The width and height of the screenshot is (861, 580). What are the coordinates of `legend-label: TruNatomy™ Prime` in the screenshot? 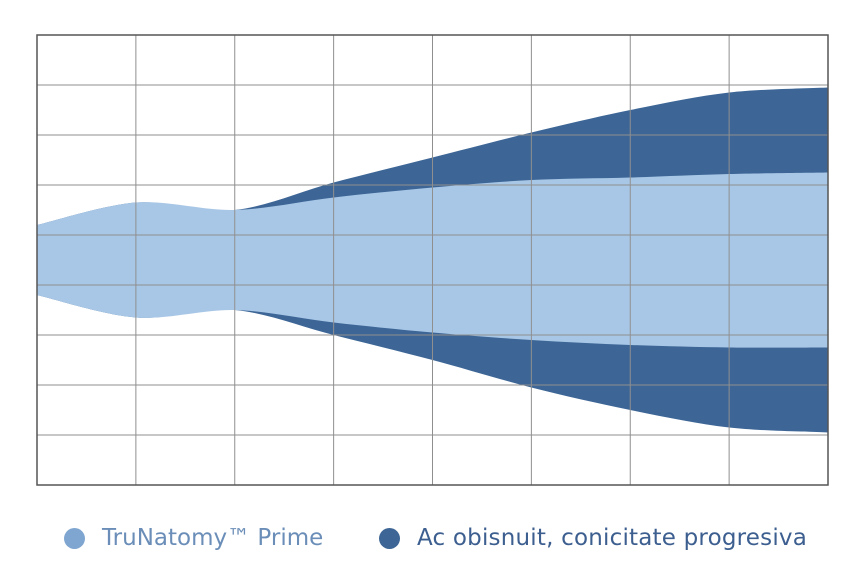 It's located at (213, 538).